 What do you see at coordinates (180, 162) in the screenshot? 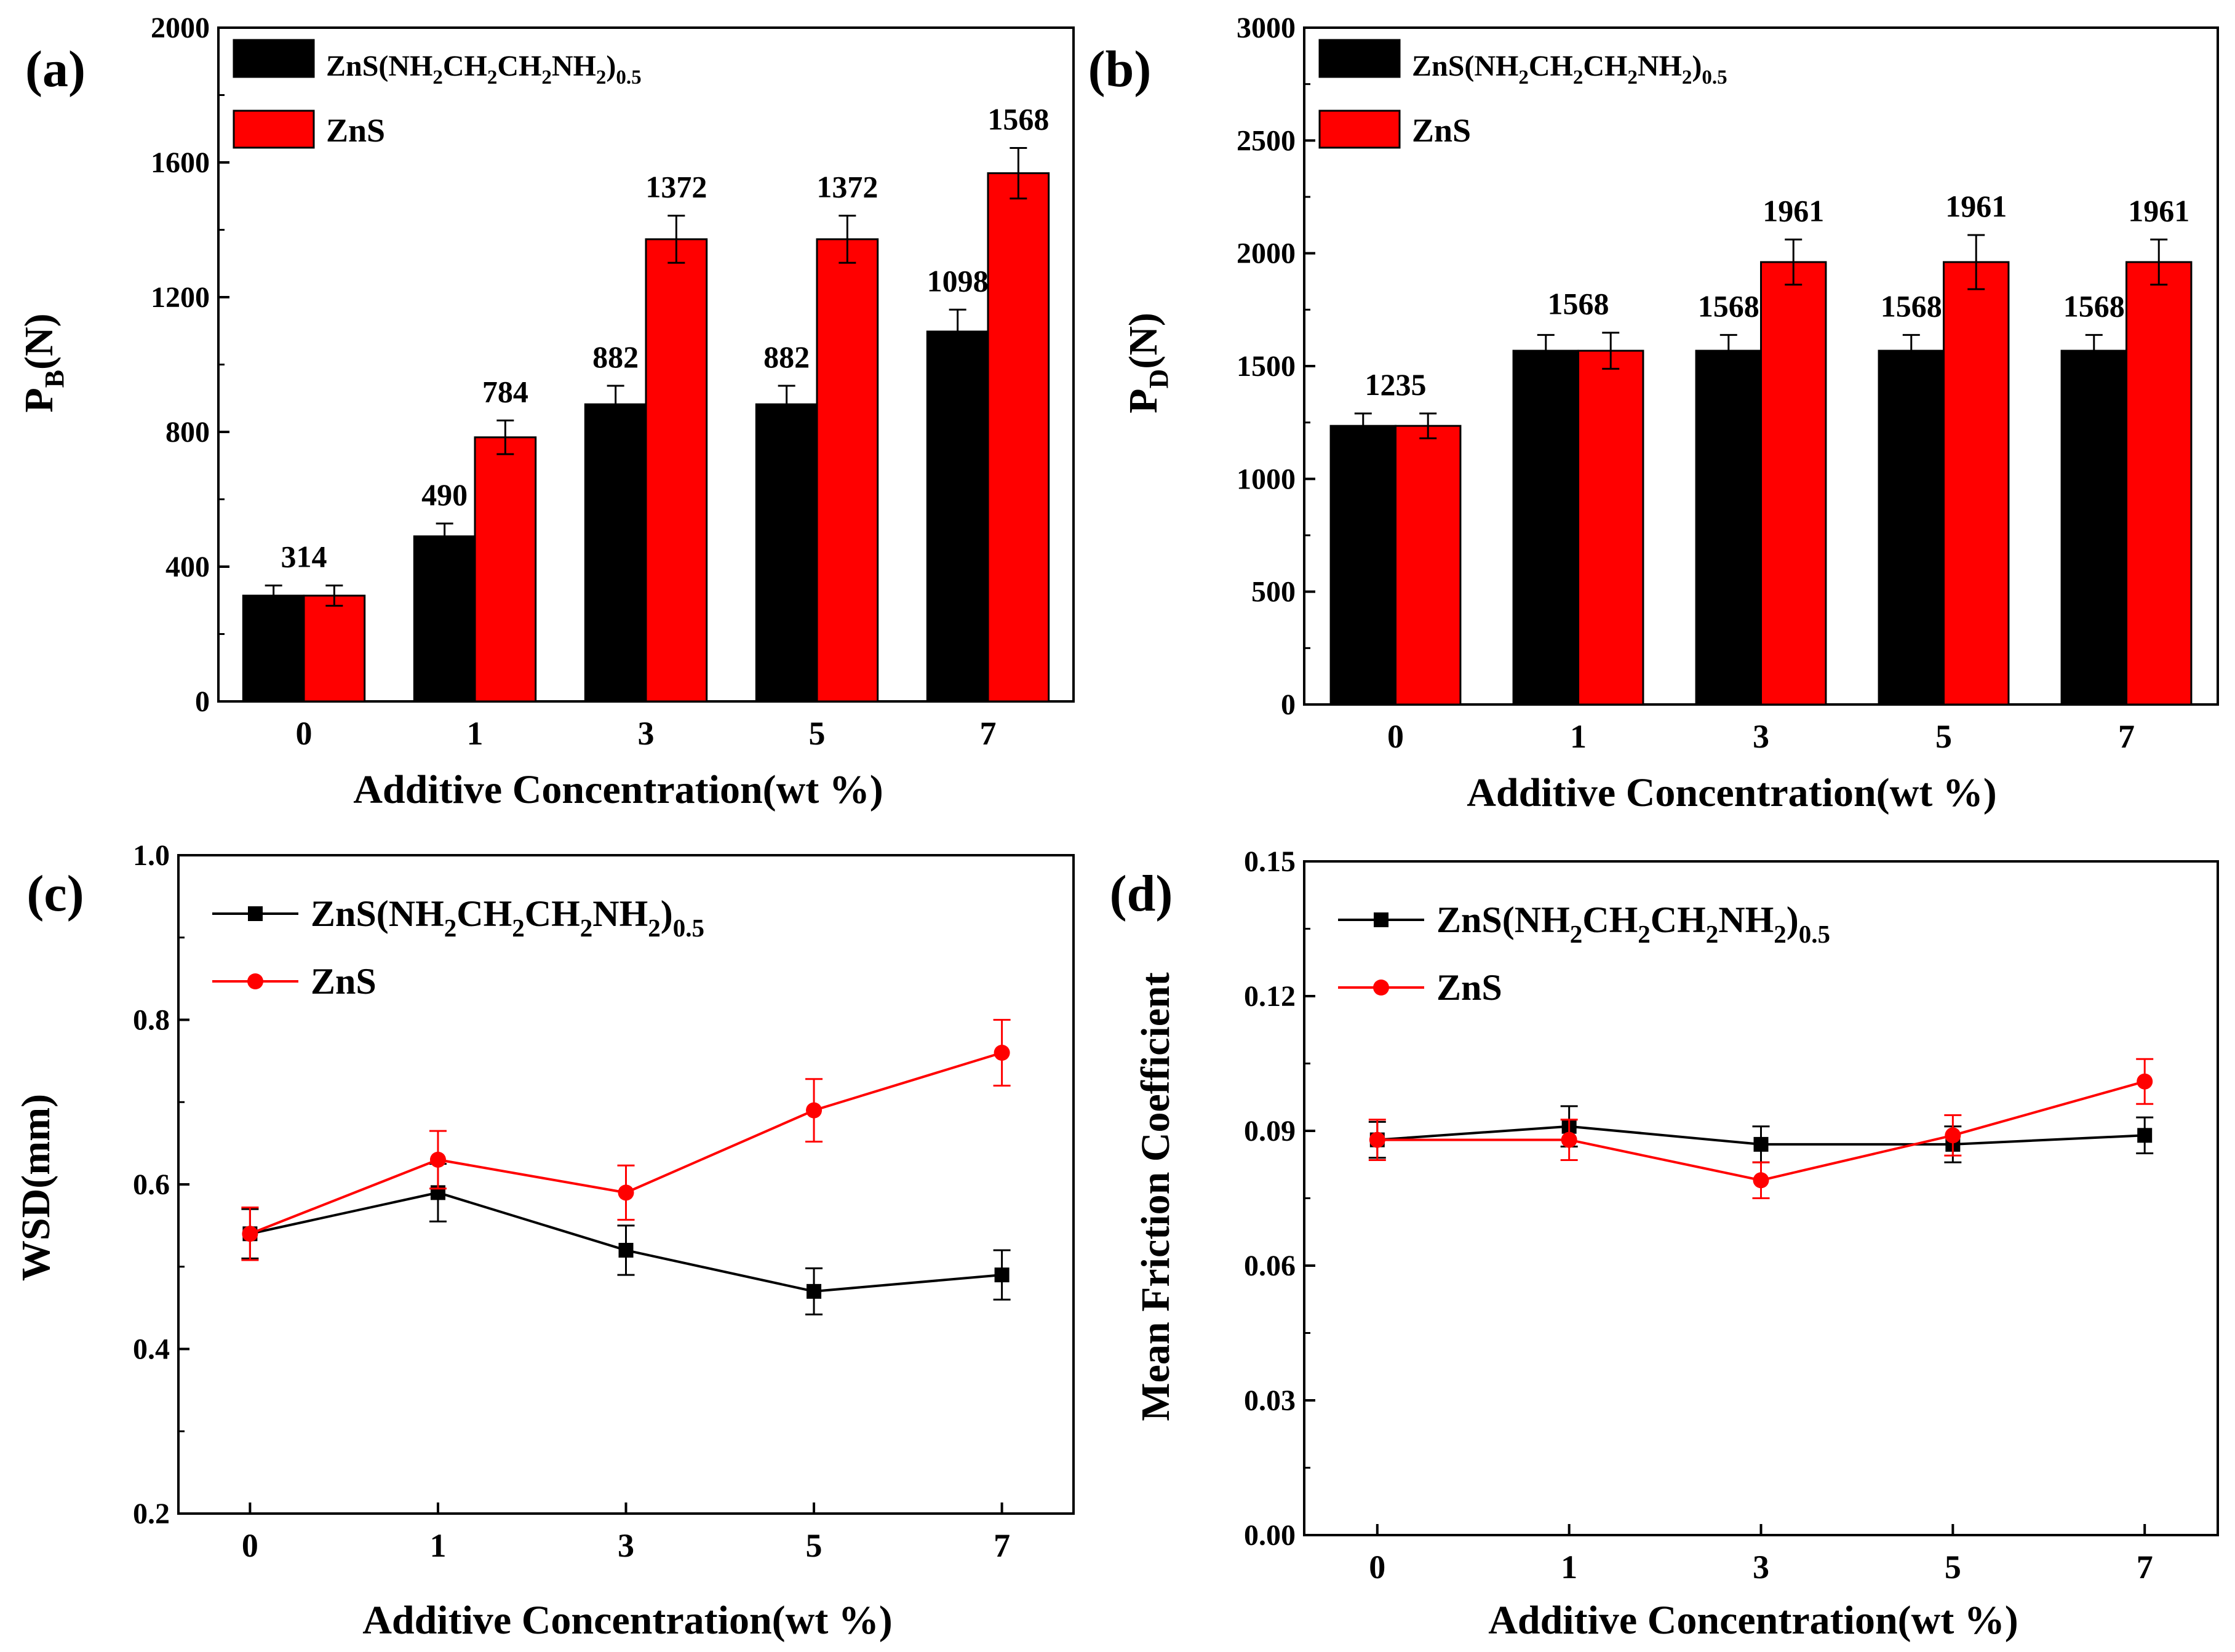
I see `y-tick-label: 1600` at bounding box center [180, 162].